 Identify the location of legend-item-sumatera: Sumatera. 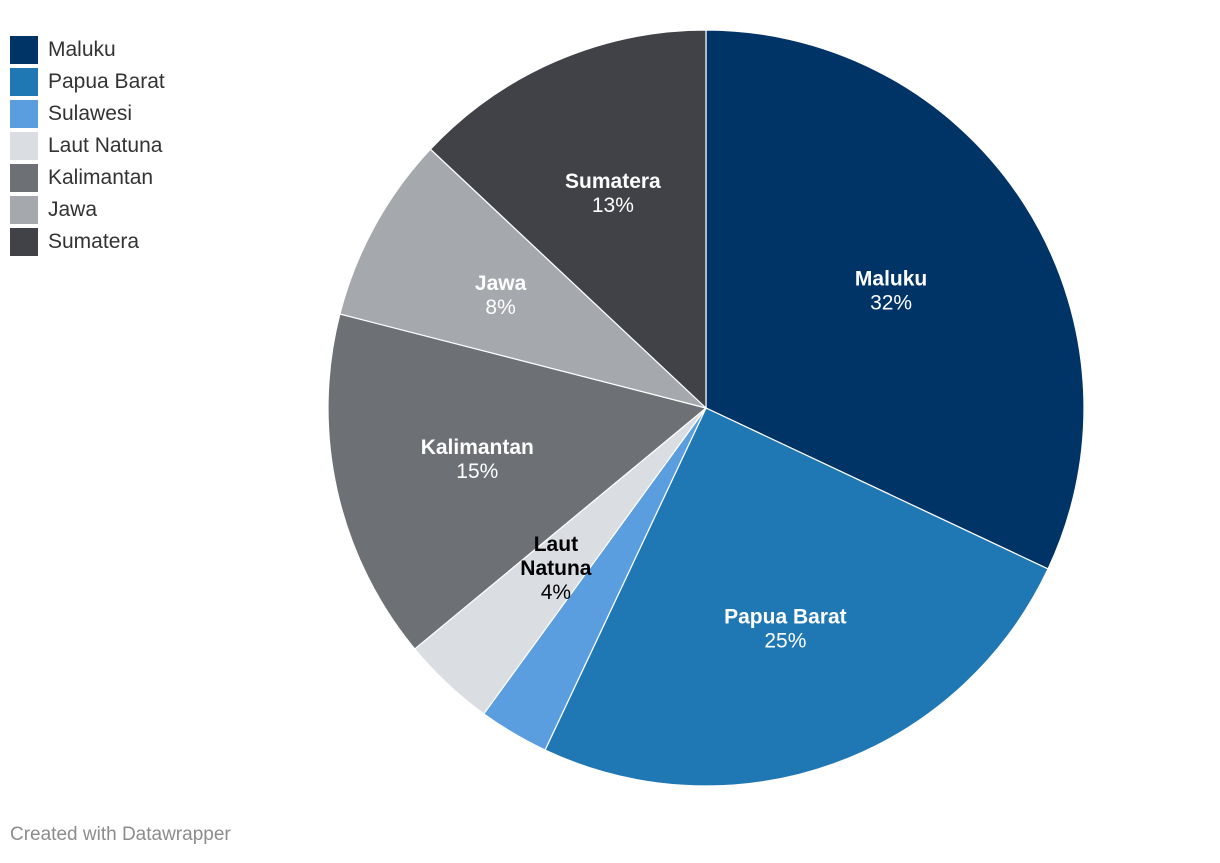
(87, 242).